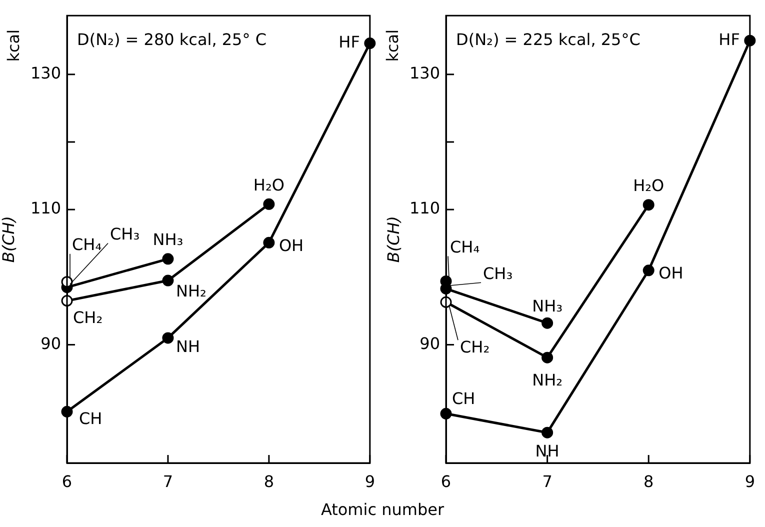  What do you see at coordinates (383, 509) in the screenshot?
I see `x-axis-title: Atomic number` at bounding box center [383, 509].